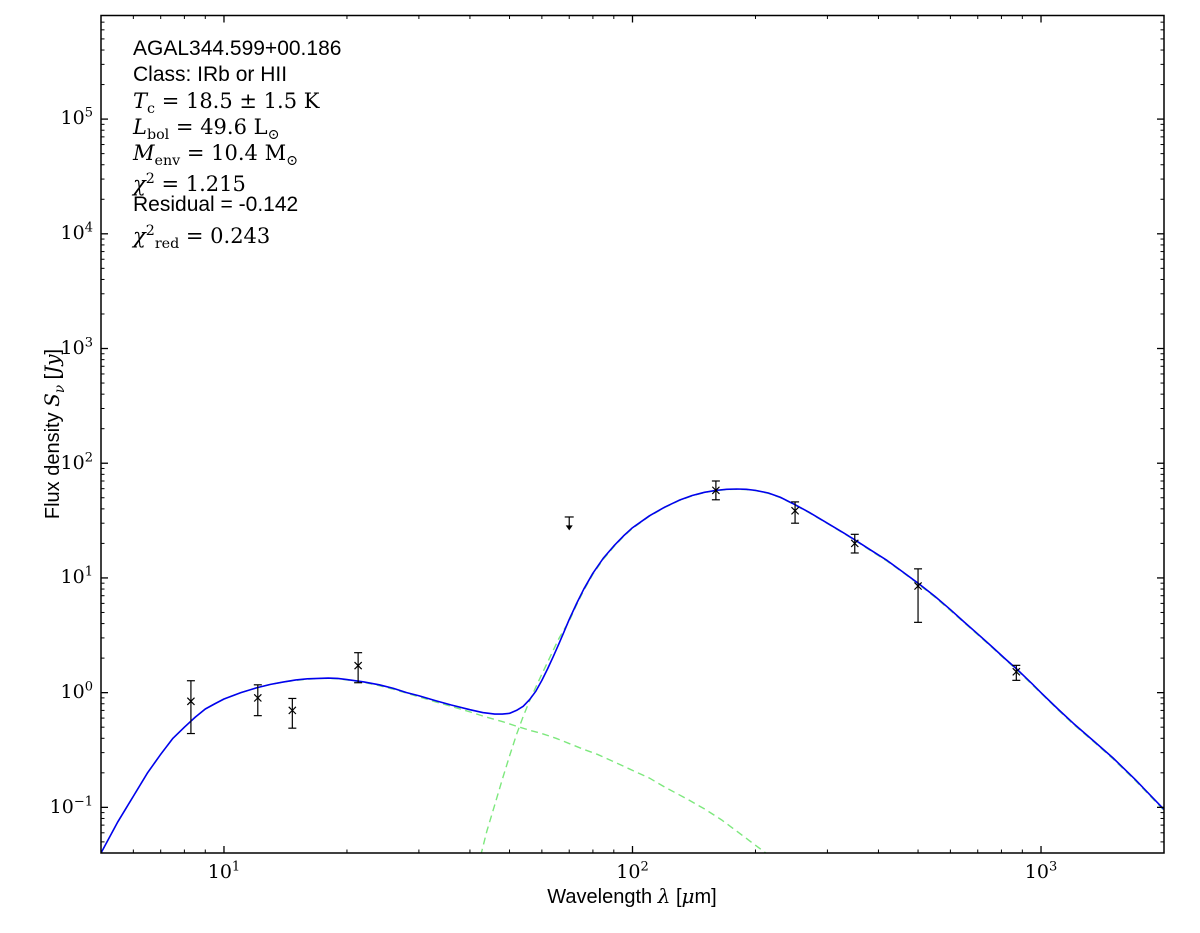 The height and width of the screenshot is (933, 1200). I want to click on y-tick-label-10e1: 10¹, so click(76, 576).